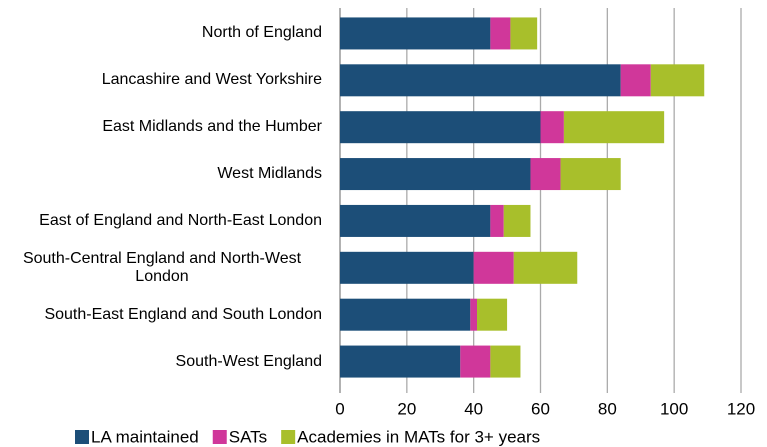  Describe the element at coordinates (269, 174) in the screenshot. I see `category-text: West Midlands` at that location.